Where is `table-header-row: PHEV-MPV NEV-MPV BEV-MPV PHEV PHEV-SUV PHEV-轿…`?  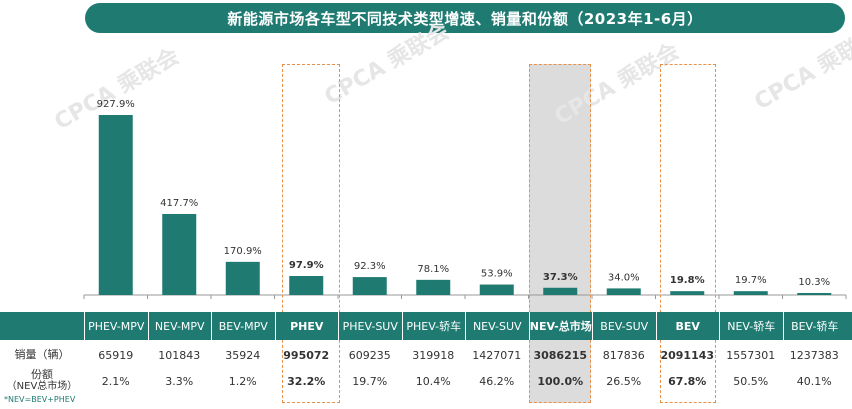 table-header-row: PHEV-MPV NEV-MPV BEV-MPV PHEV PHEV-SUV PHEV-轿… is located at coordinates (426, 326).